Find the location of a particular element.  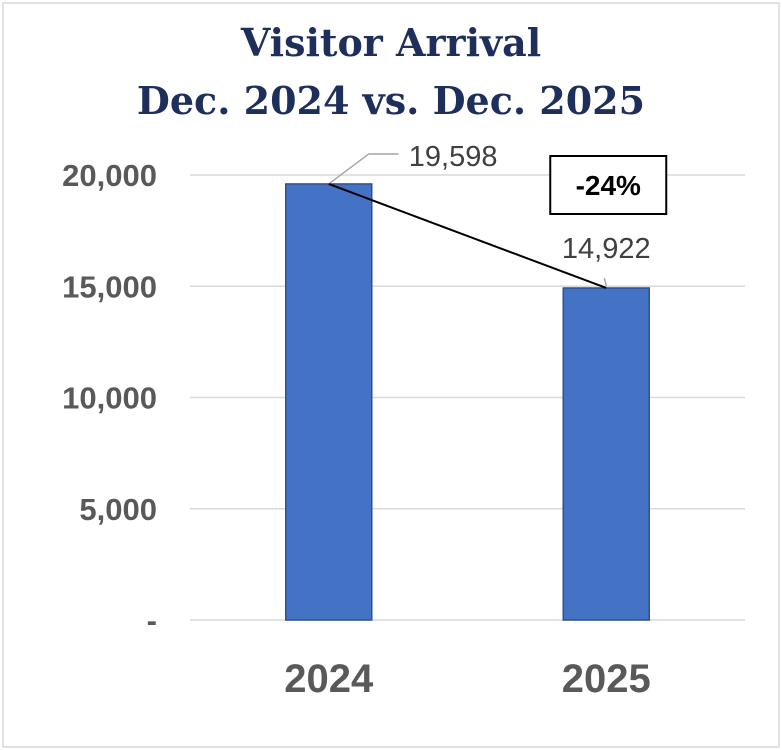

data-label: 14,922 is located at coordinates (606, 249).